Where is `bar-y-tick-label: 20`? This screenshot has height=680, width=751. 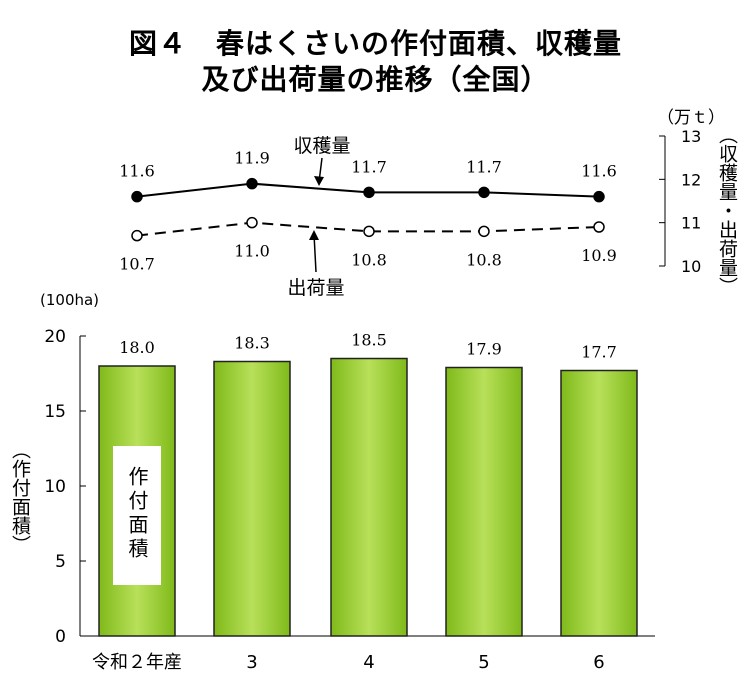
bar-y-tick-label: 20 is located at coordinates (55, 337).